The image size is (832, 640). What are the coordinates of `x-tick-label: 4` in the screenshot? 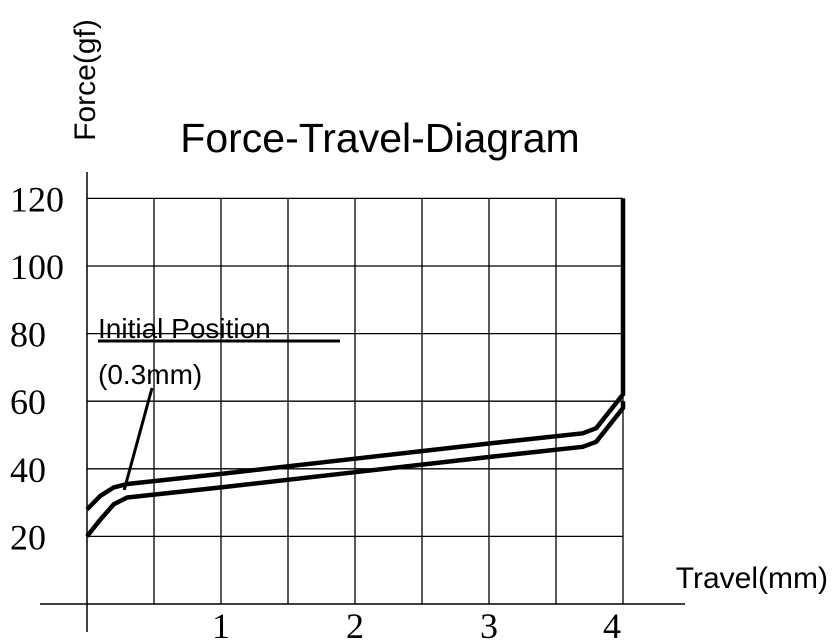 It's located at (612, 623).